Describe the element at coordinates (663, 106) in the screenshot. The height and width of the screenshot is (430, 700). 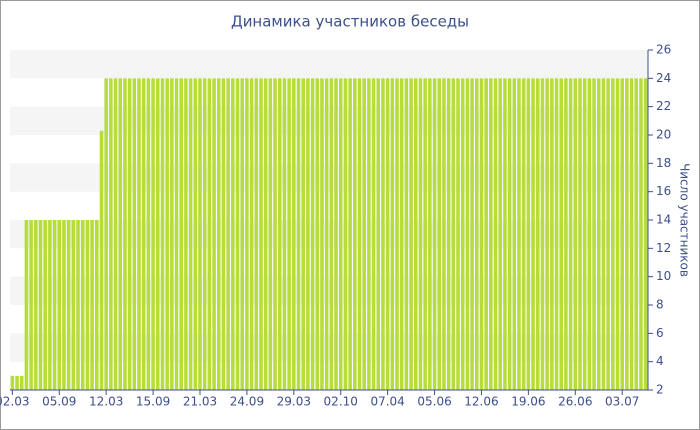
I see `y-tick-label: 22` at that location.